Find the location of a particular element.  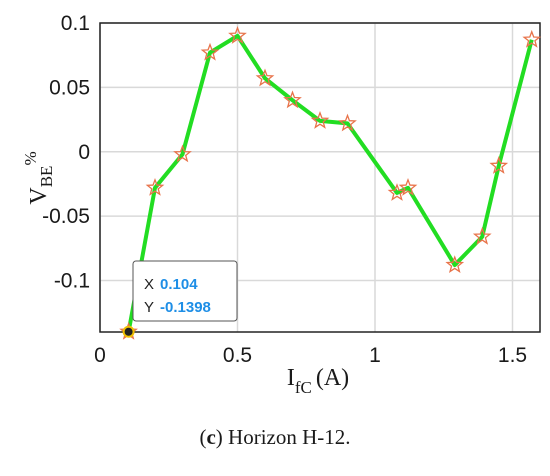

x-axis-title-unit: (A) is located at coordinates (332, 378).